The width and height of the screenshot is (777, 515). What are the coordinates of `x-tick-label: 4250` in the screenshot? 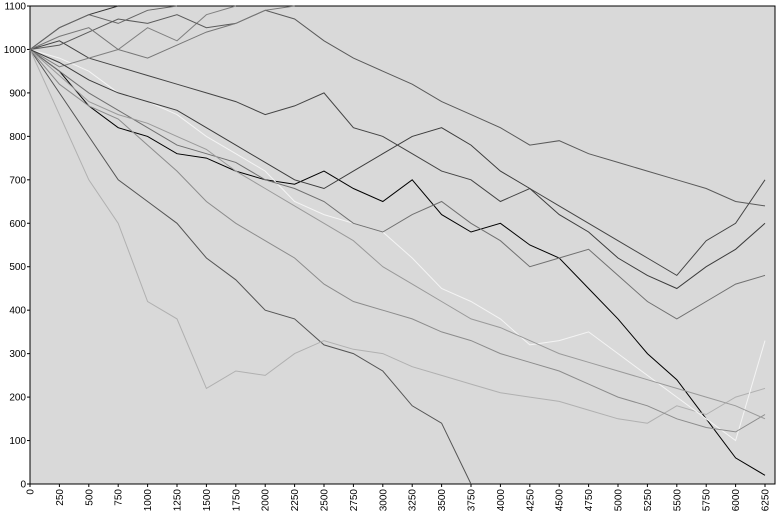 It's located at (530, 500).